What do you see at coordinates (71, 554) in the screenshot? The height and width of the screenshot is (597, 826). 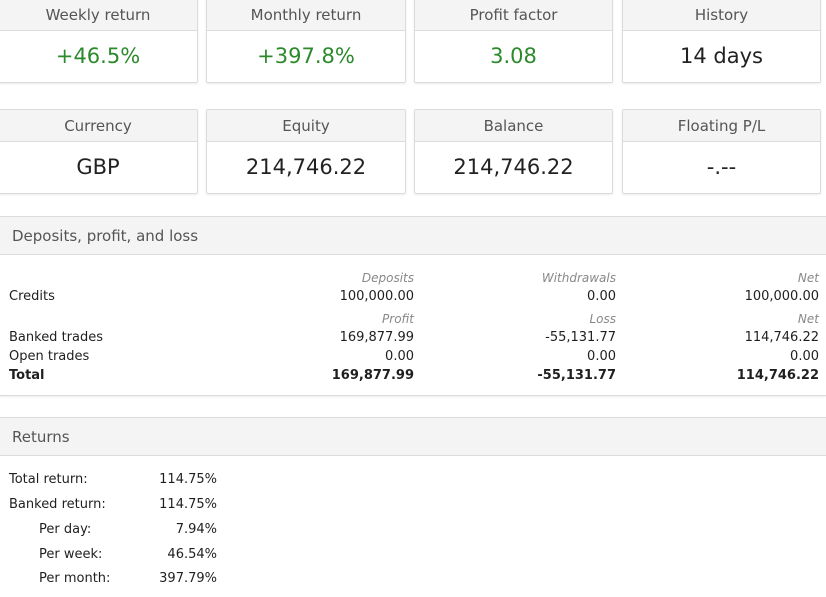 I see `per-week-label: Per week:` at bounding box center [71, 554].